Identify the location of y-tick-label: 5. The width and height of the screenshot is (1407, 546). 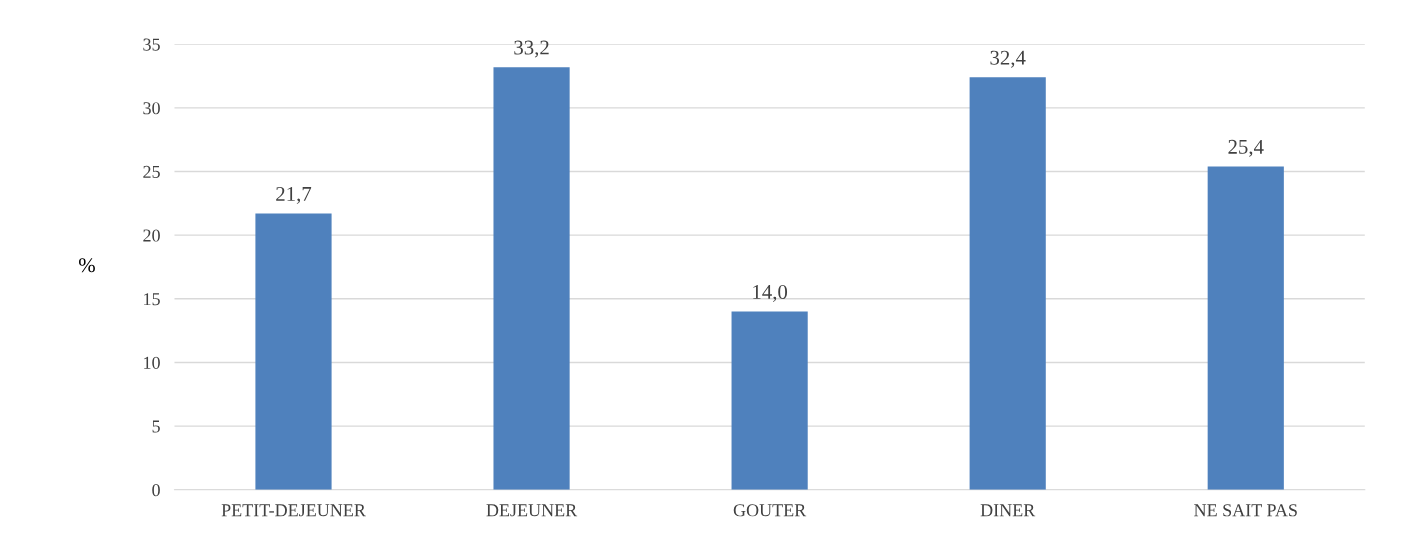
(156, 426).